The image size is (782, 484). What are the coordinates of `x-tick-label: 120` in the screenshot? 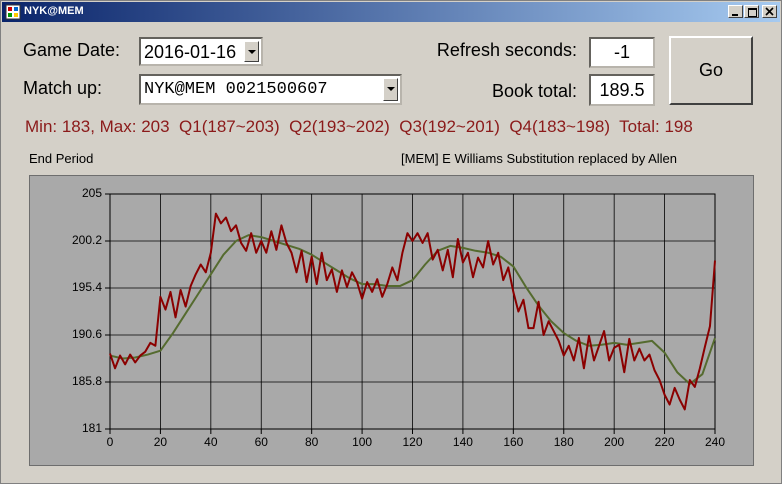 It's located at (412, 442).